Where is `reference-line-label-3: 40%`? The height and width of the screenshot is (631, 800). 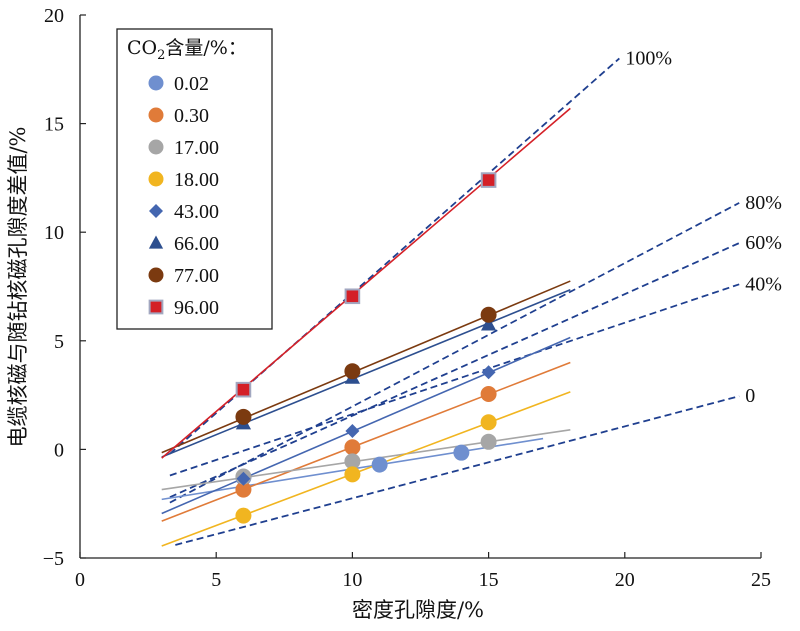
reference-line-label-3: 40% is located at coordinates (763, 284).